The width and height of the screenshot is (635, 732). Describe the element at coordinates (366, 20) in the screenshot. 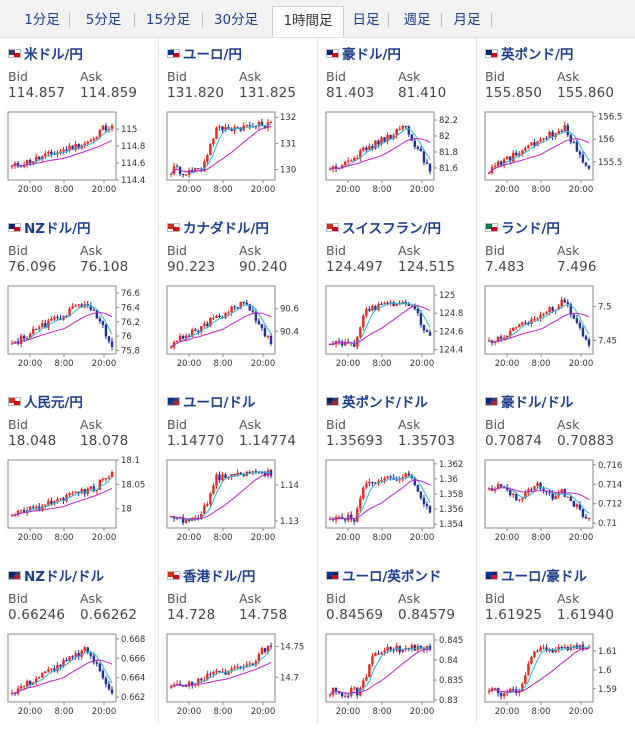

I see `tab-6: 日足` at that location.